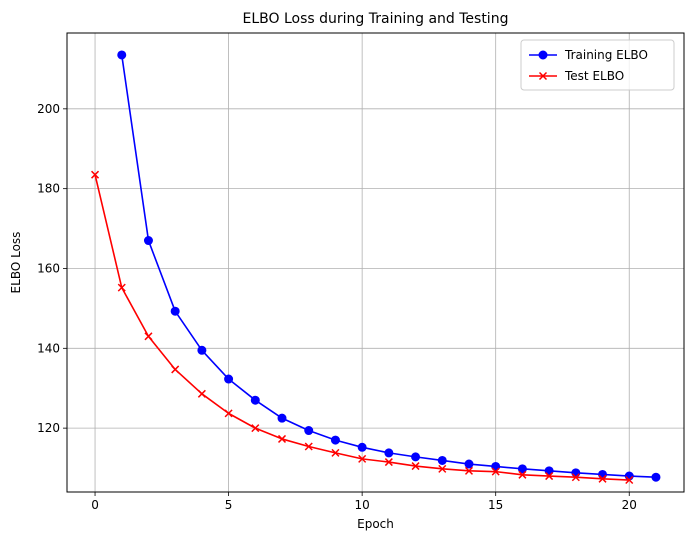 The height and width of the screenshot is (547, 695). I want to click on y-axis-label: ELBO Loss, so click(16, 263).